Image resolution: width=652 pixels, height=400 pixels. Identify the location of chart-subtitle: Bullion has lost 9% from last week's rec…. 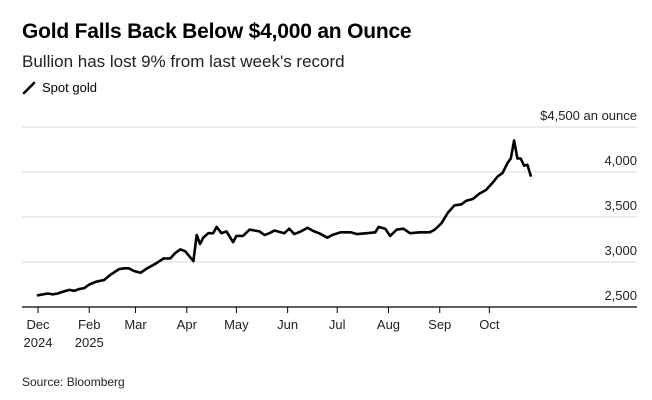
(183, 61).